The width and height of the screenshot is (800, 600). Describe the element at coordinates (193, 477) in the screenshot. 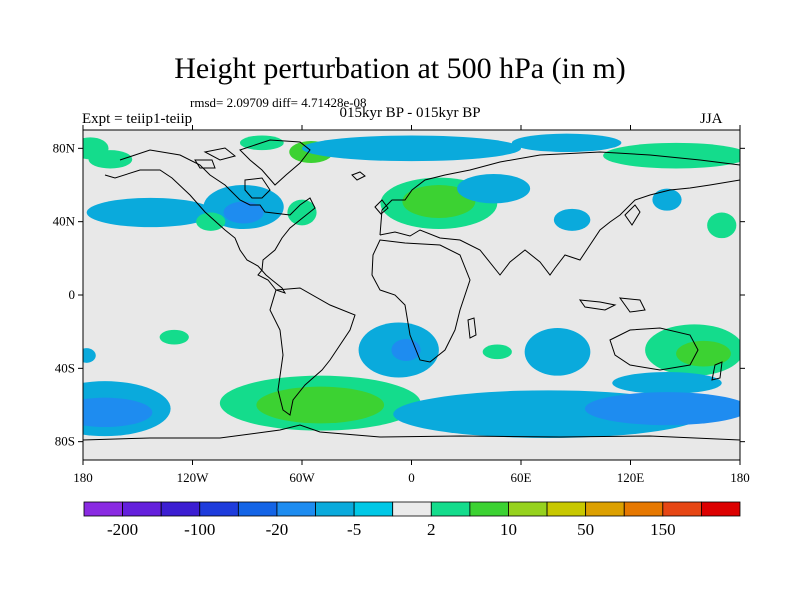

I see `lon-tick-label: 120W` at that location.